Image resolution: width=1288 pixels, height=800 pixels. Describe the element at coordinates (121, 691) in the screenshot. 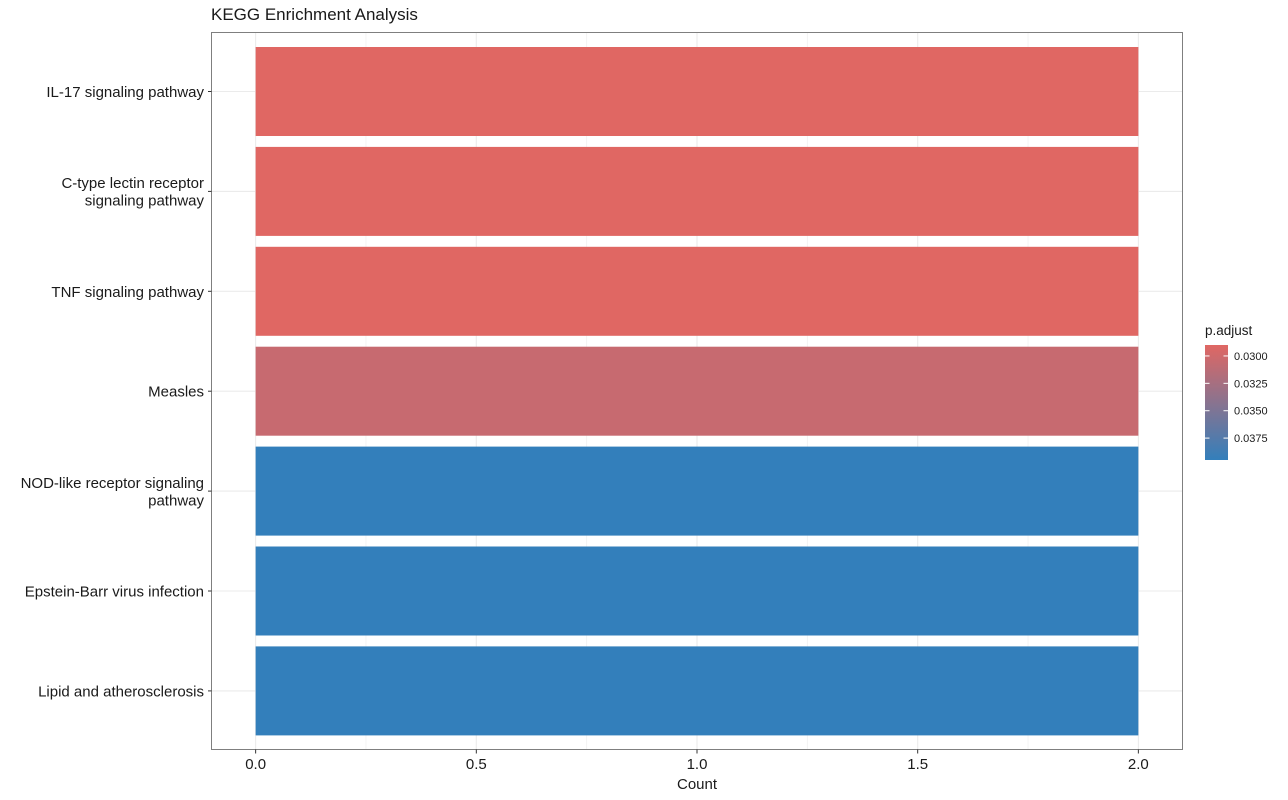

I see `y-tick-label: Lipid and atherosclerosis` at that location.